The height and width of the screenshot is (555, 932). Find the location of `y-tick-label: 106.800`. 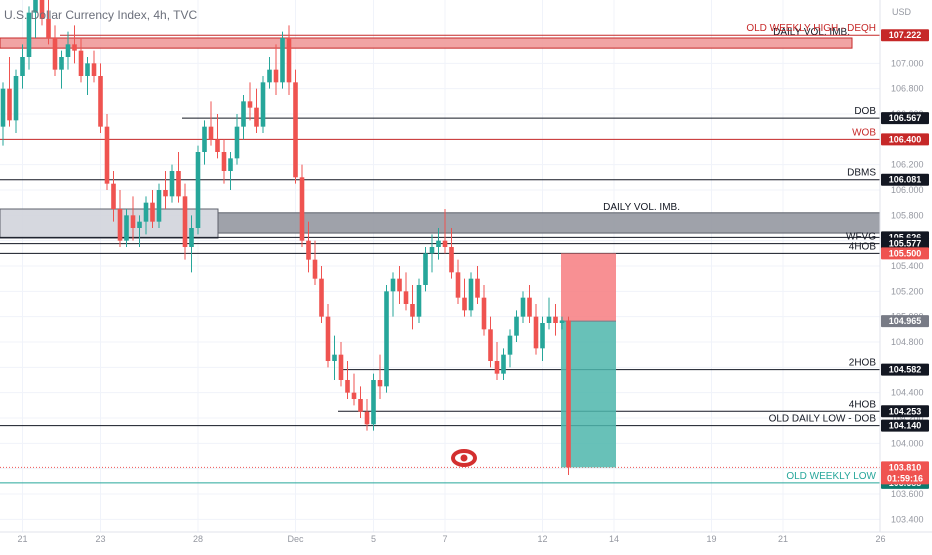

y-tick-label: 106.800 is located at coordinates (907, 89).